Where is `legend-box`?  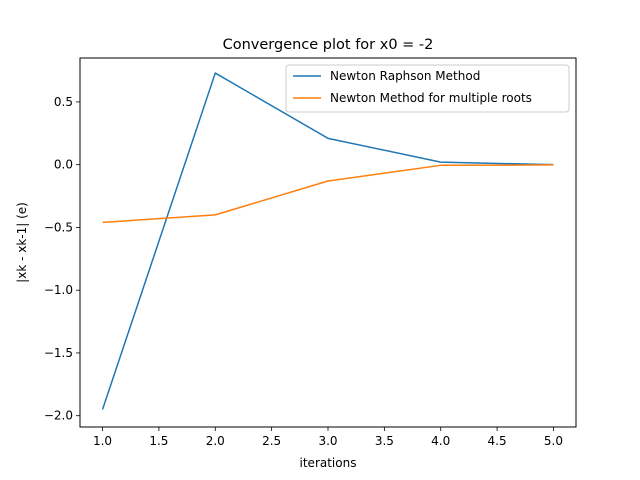 legend-box is located at coordinates (427, 88).